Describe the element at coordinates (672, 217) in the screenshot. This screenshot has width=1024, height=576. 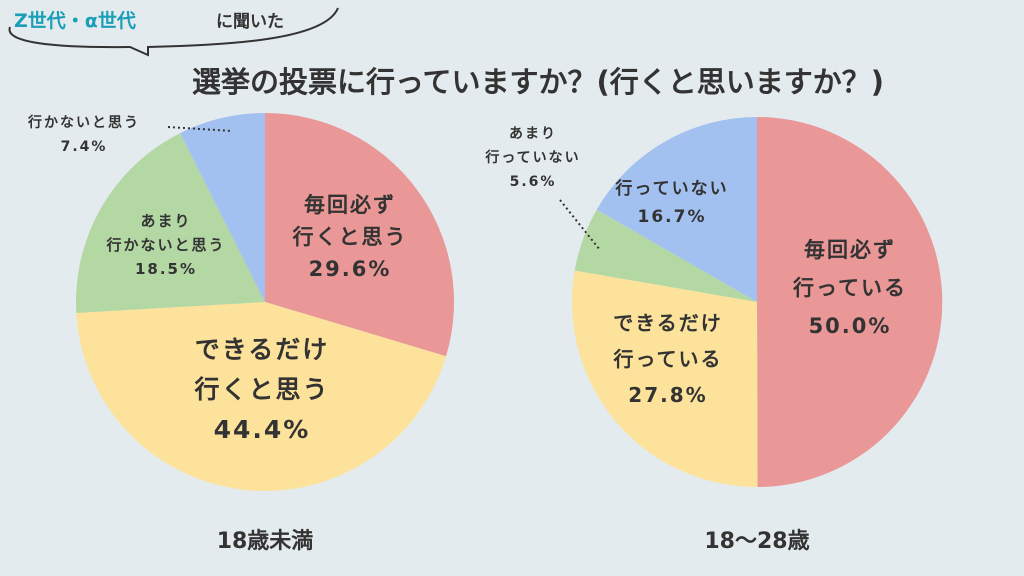
I see `slice-value-label: 16.7%` at that location.